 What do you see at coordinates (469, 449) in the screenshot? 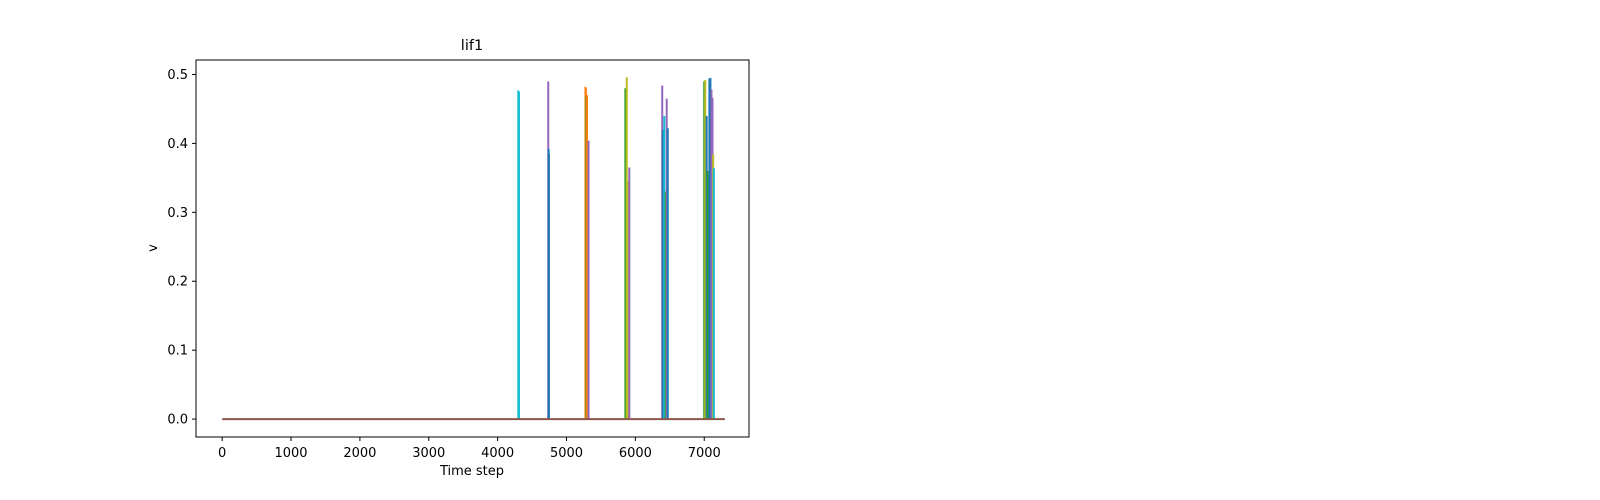
I see `x-axis: 0 1000 2000 3000 4000 5000 6000 7000` at bounding box center [469, 449].